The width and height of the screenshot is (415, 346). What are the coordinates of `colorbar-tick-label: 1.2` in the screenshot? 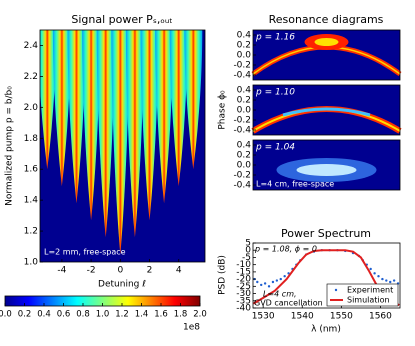 It's located at (122, 315).